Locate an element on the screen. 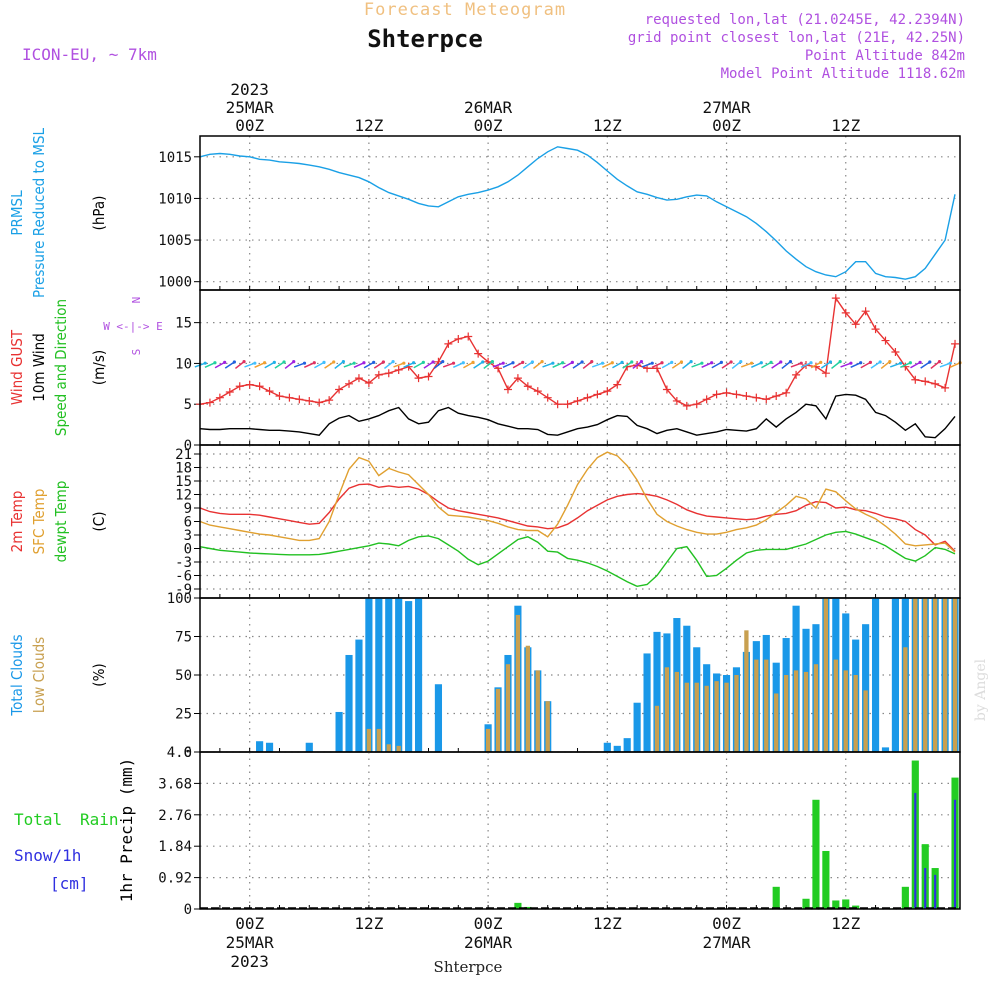 This screenshot has width=1000, height=1000. point-altitude: Point Altitude 842m is located at coordinates (885, 56).